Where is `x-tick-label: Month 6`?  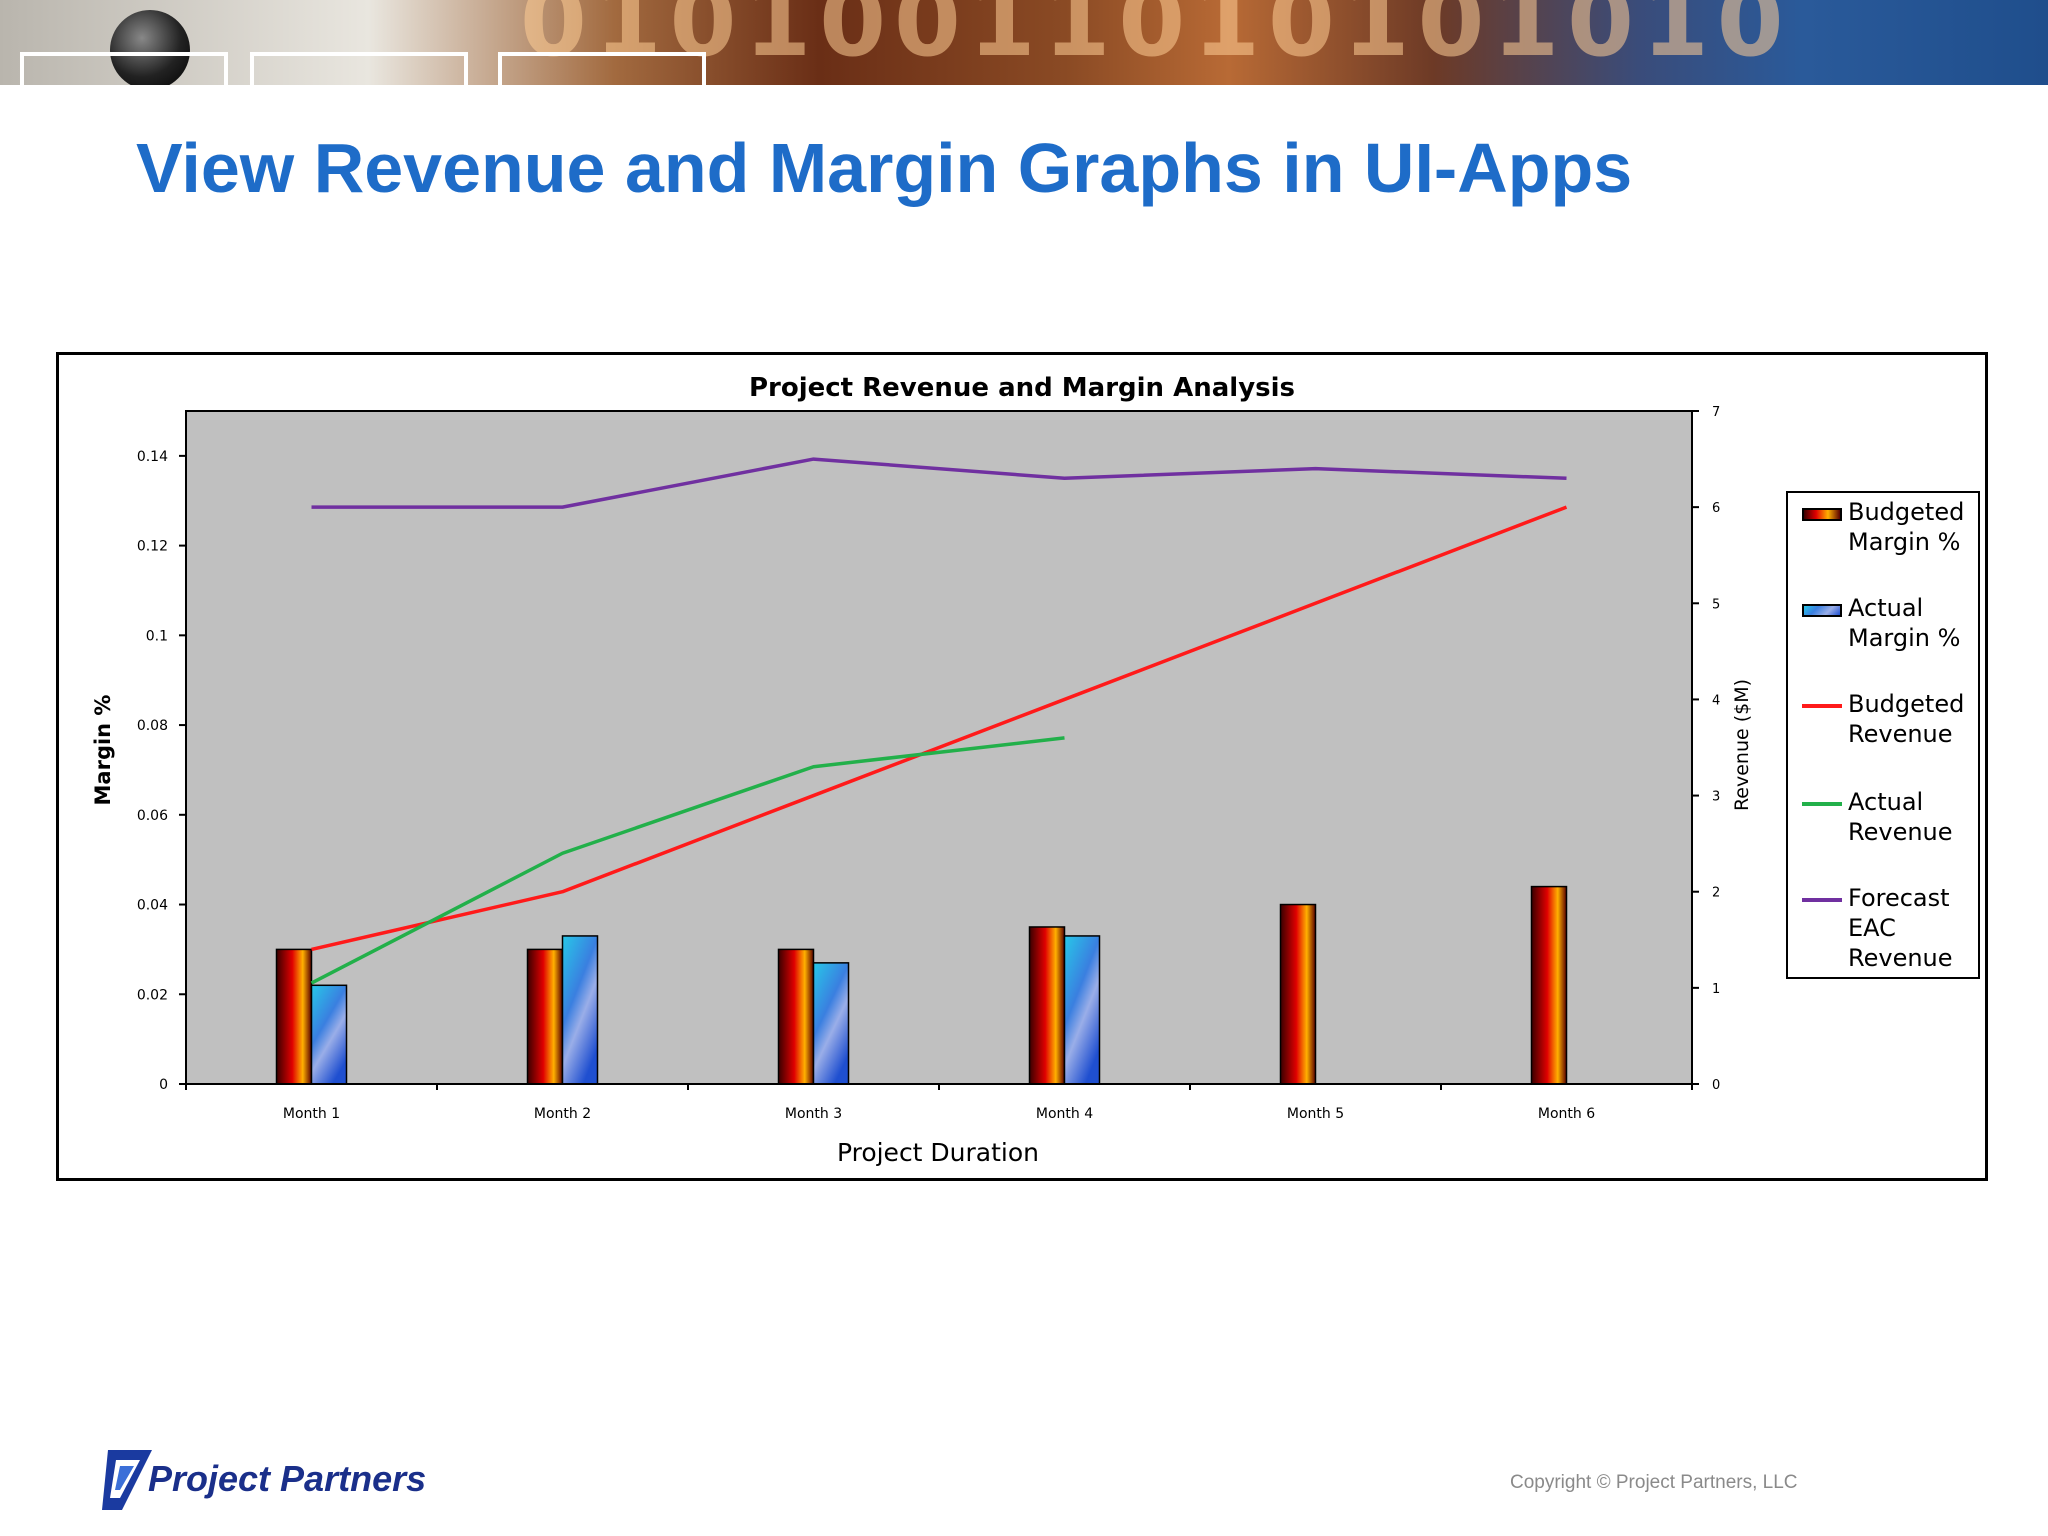 x-tick-label: Month 6 is located at coordinates (1566, 1114).